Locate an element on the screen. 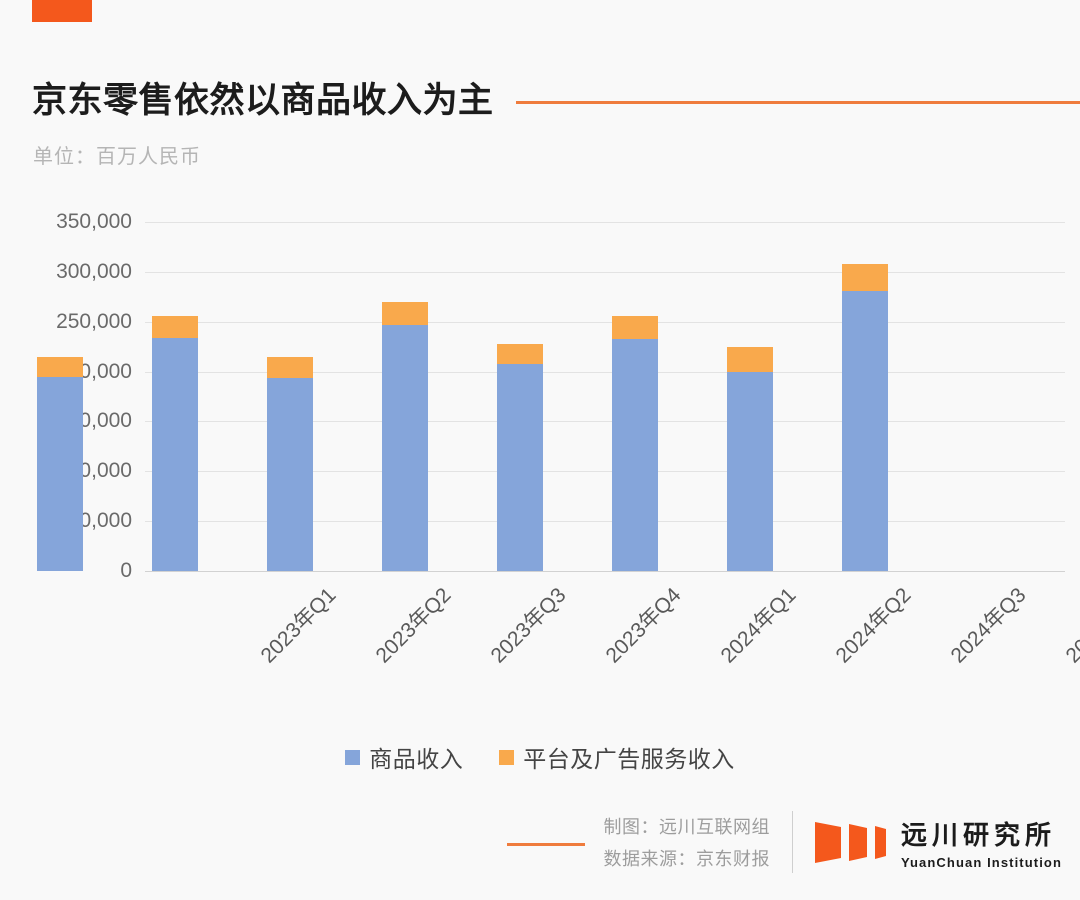  chart-legend: 商品收入 平台及广告服务收入 is located at coordinates (540, 757).